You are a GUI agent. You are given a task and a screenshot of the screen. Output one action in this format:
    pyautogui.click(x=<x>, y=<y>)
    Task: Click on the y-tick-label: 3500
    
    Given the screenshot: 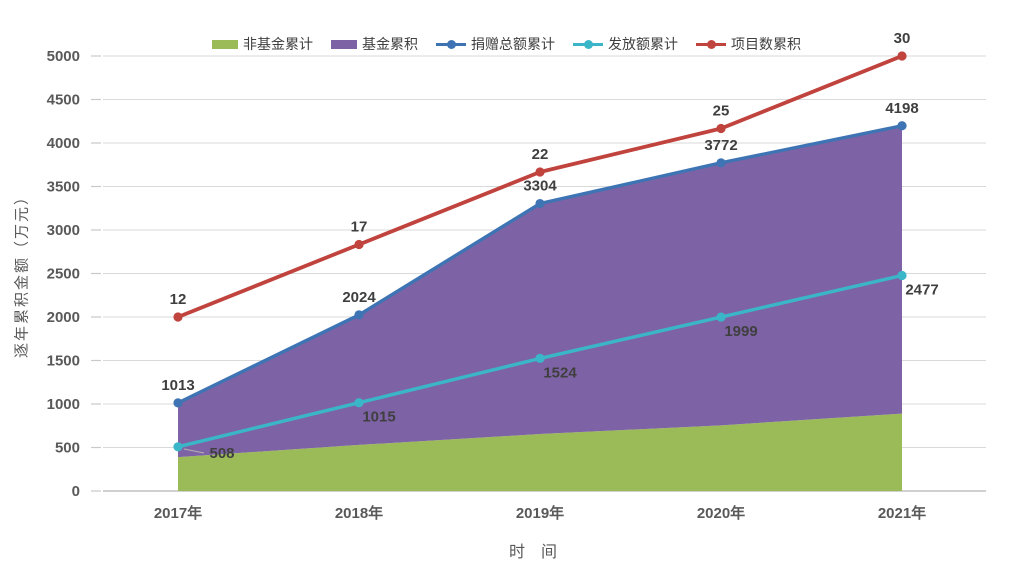 What is the action you would take?
    pyautogui.click(x=63, y=187)
    